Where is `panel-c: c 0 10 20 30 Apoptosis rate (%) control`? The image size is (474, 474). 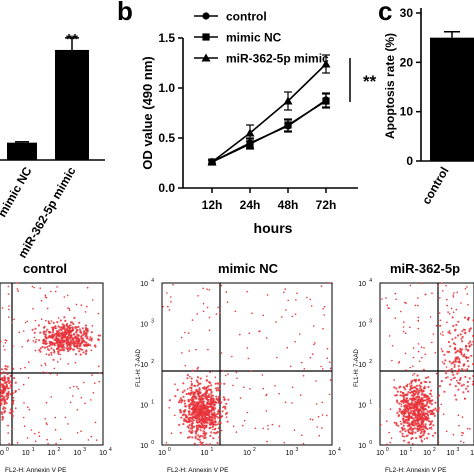 panel-c: c 0 10 20 30 Apoptosis rate (%) control is located at coordinates (426, 103).